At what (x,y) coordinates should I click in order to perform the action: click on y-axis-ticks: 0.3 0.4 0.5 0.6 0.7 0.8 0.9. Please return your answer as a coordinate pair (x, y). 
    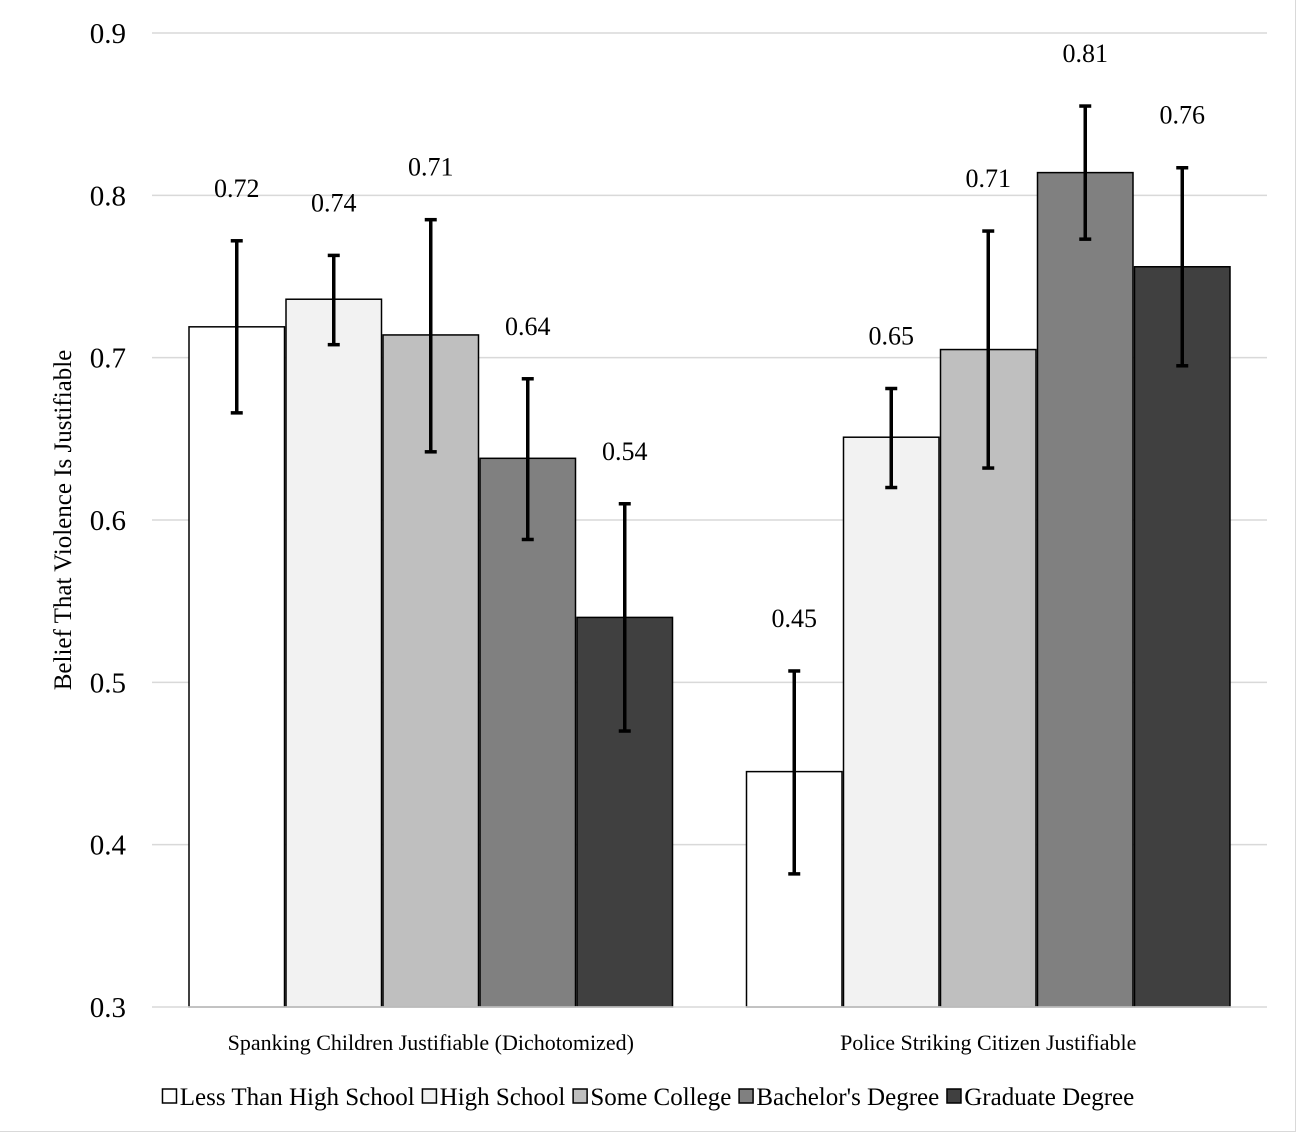
    Looking at the image, I should click on (108, 521).